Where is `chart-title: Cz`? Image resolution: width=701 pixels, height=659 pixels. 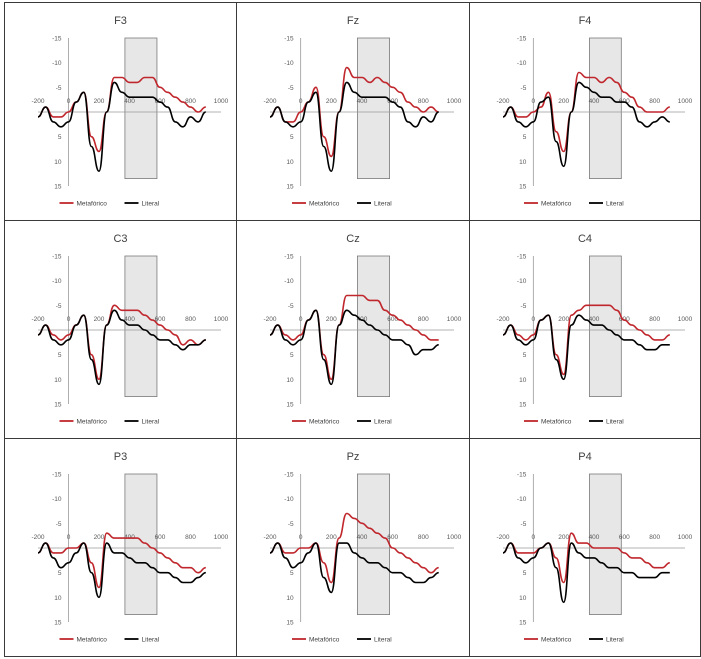
chart-title: Cz is located at coordinates (353, 239).